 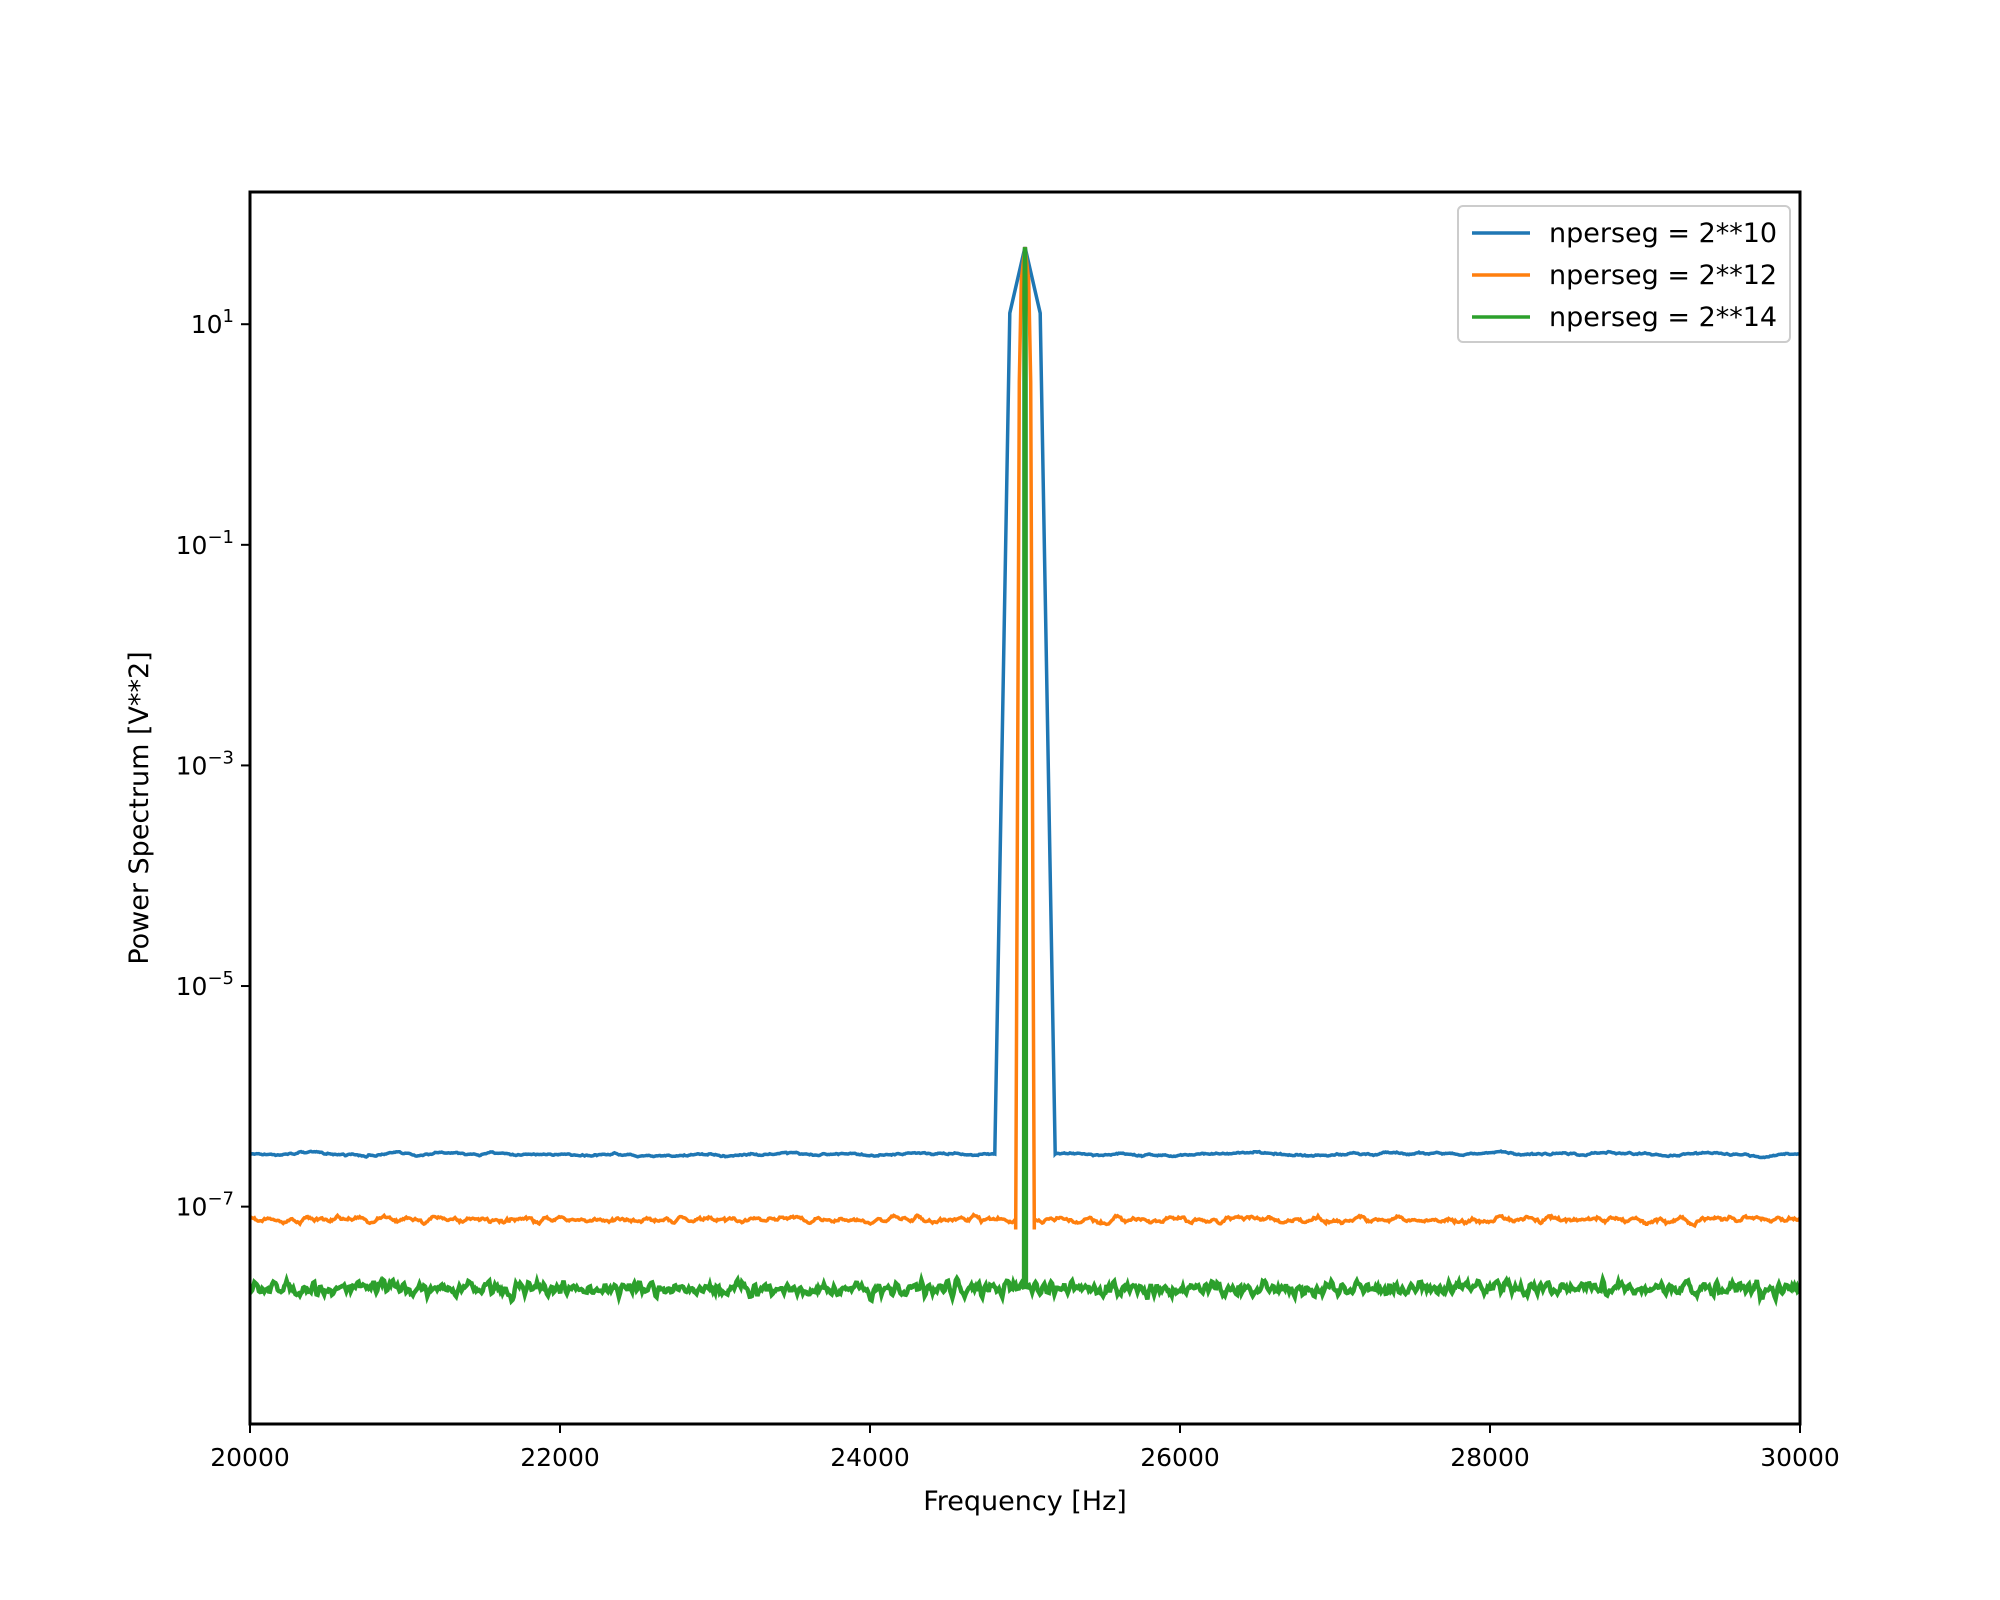 I want to click on y-tick-label: 10⁻⁵, so click(x=205, y=984).